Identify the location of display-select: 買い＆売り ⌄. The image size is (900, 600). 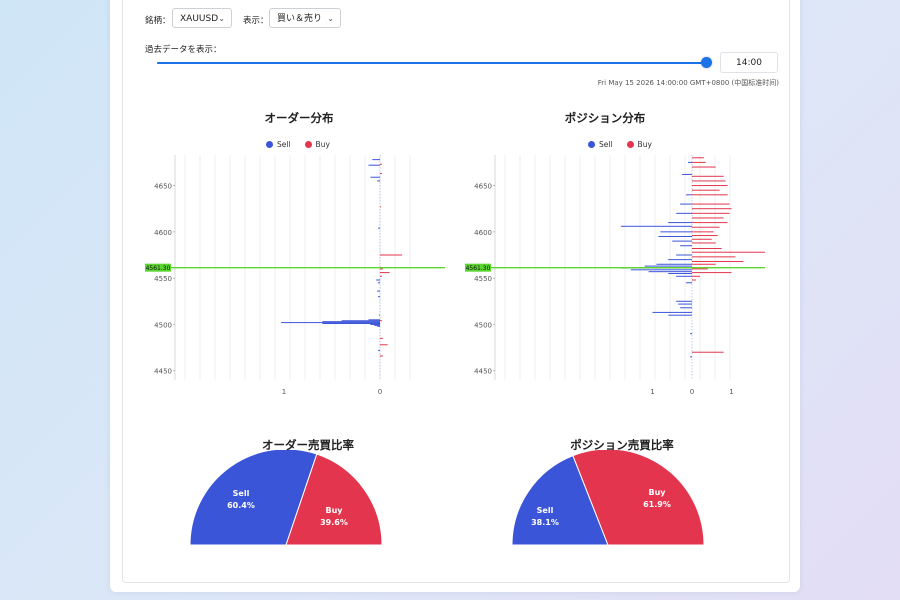
(305, 18).